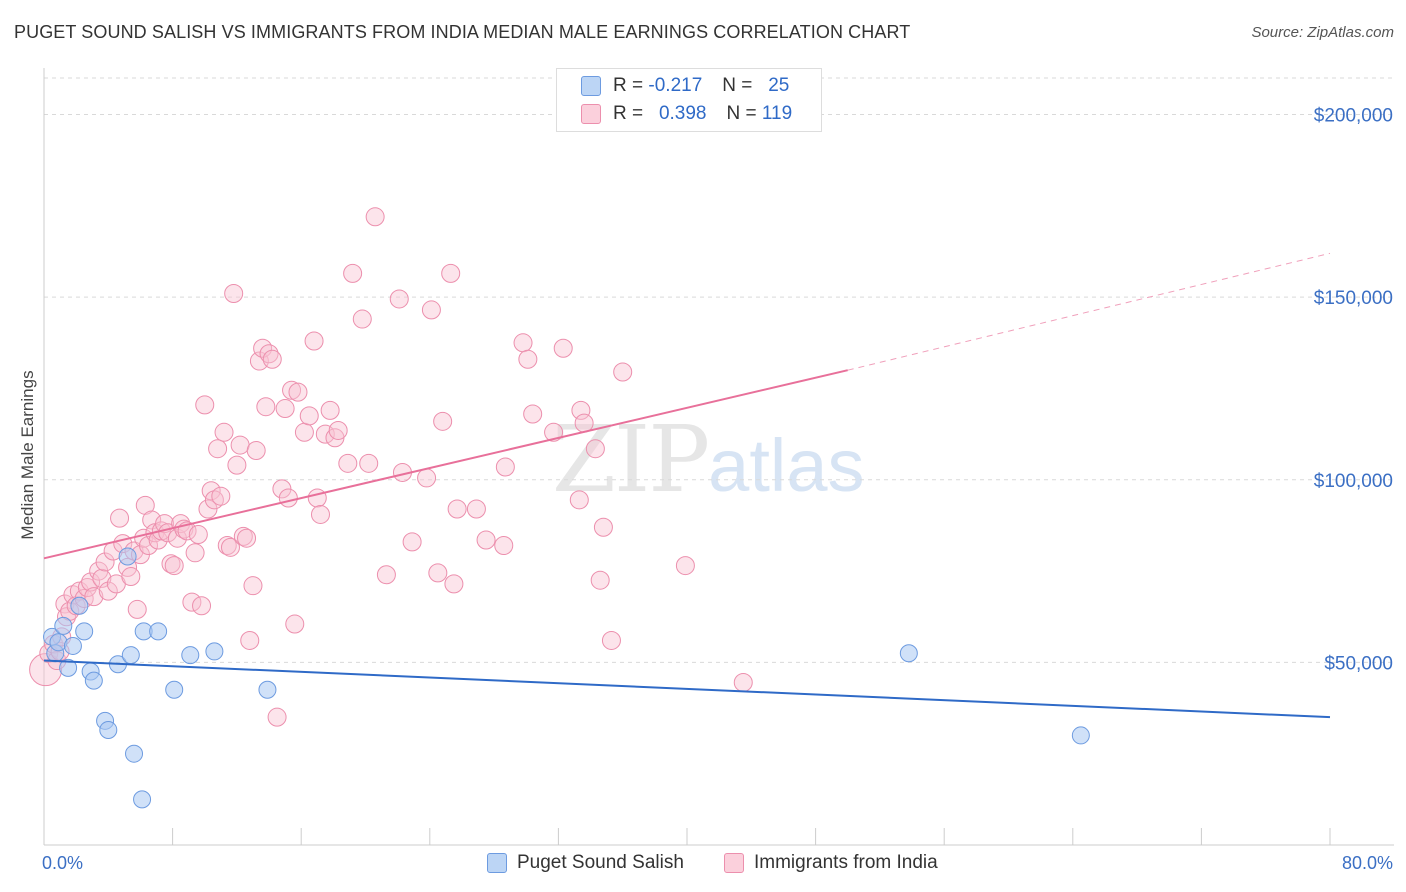  What do you see at coordinates (786, 465) in the screenshot?
I see `watermark-atlas: atlas` at bounding box center [786, 465].